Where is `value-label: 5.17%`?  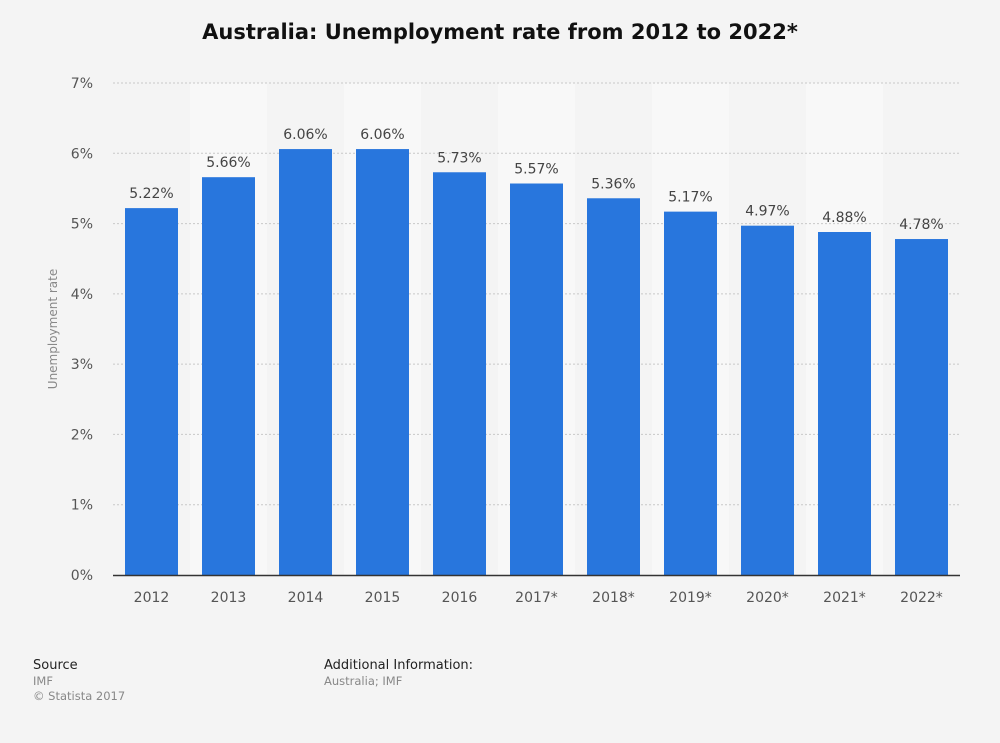 value-label: 5.17% is located at coordinates (690, 198).